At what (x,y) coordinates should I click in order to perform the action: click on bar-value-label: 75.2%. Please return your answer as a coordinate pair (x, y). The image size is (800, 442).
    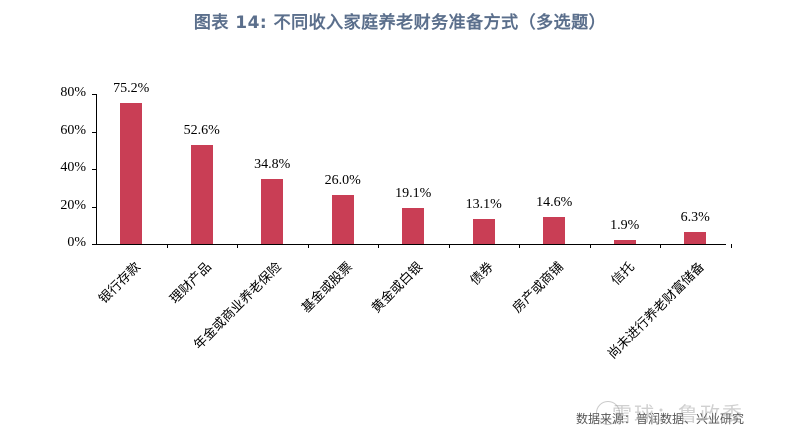
    Looking at the image, I should click on (131, 88).